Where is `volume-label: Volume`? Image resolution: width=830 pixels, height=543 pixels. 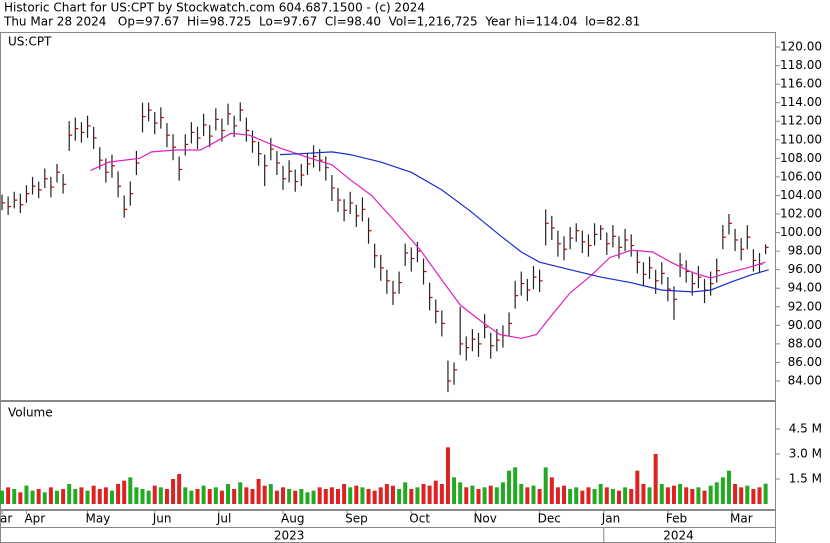 volume-label: Volume is located at coordinates (30, 413).